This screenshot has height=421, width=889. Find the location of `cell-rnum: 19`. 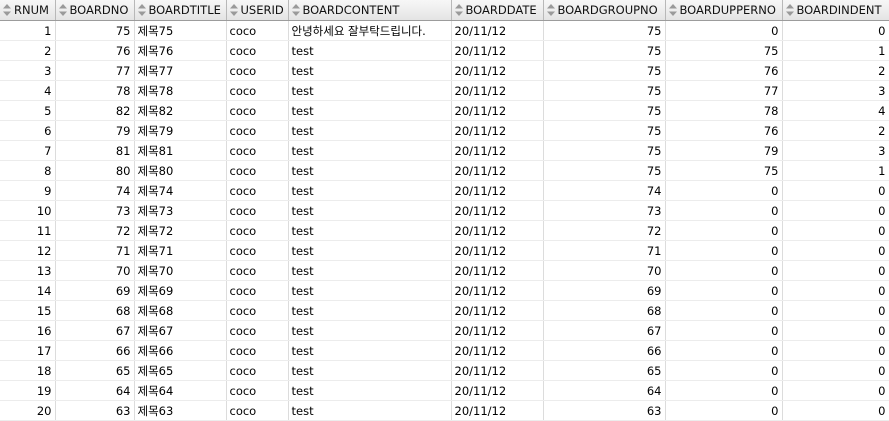

cell-rnum: 19 is located at coordinates (28, 390).